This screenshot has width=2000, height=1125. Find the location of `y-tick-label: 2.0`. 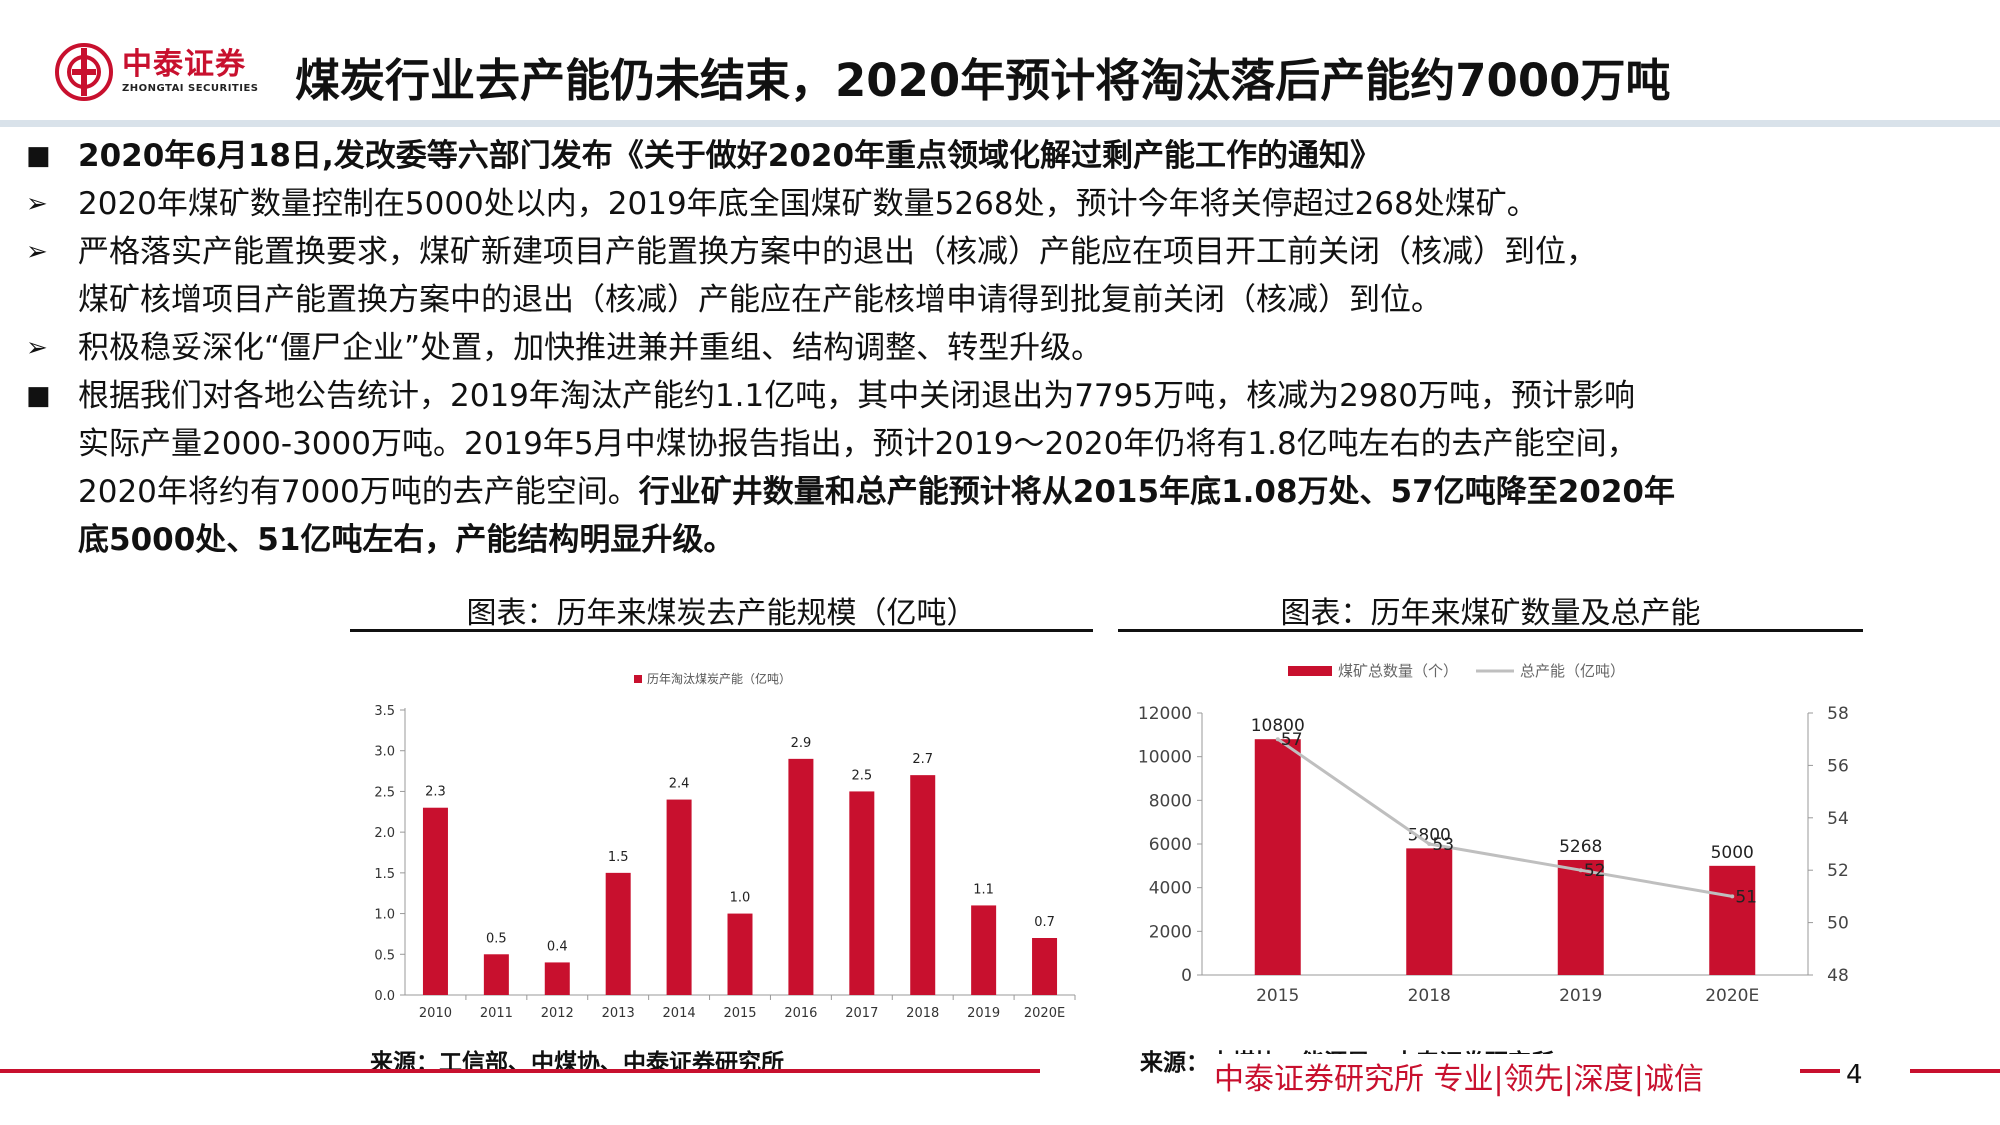

y-tick-label: 2.0 is located at coordinates (384, 833).